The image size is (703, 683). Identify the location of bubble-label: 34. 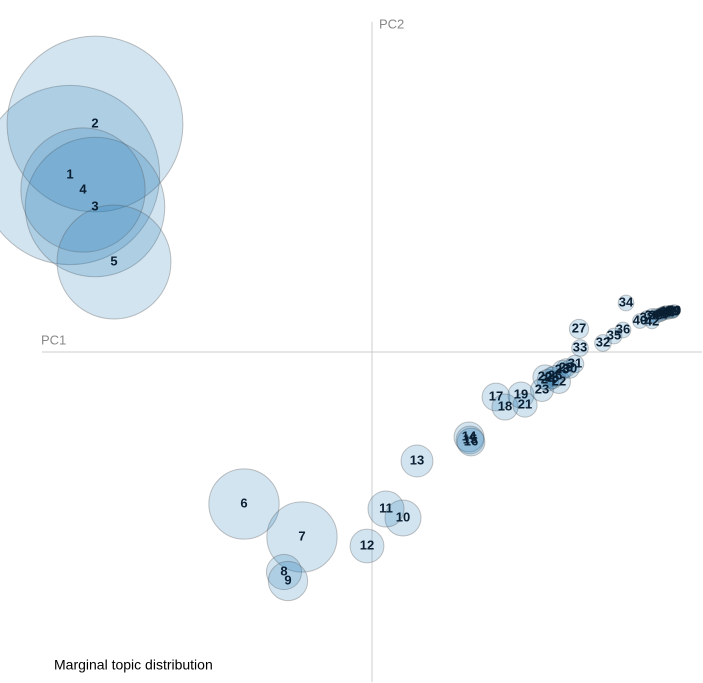
(626, 301).